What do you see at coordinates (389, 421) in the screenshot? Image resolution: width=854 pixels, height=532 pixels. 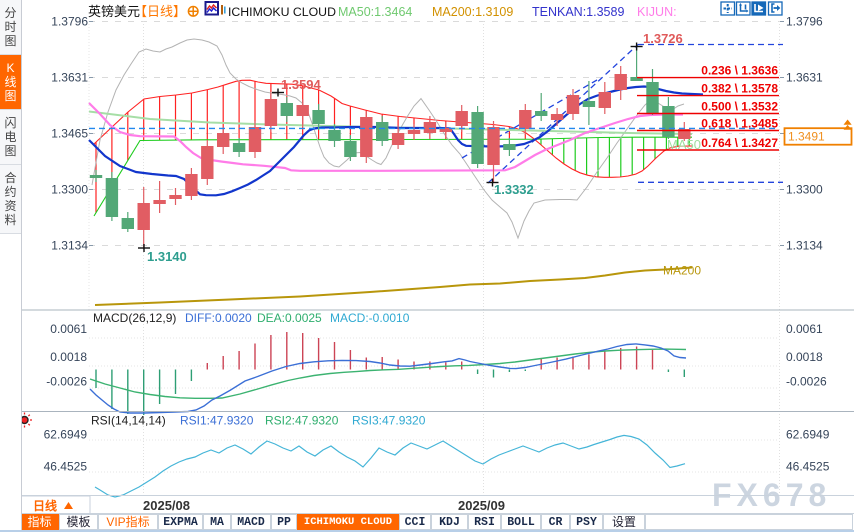 I see `svg-text: RSI3:47.9320` at bounding box center [389, 421].